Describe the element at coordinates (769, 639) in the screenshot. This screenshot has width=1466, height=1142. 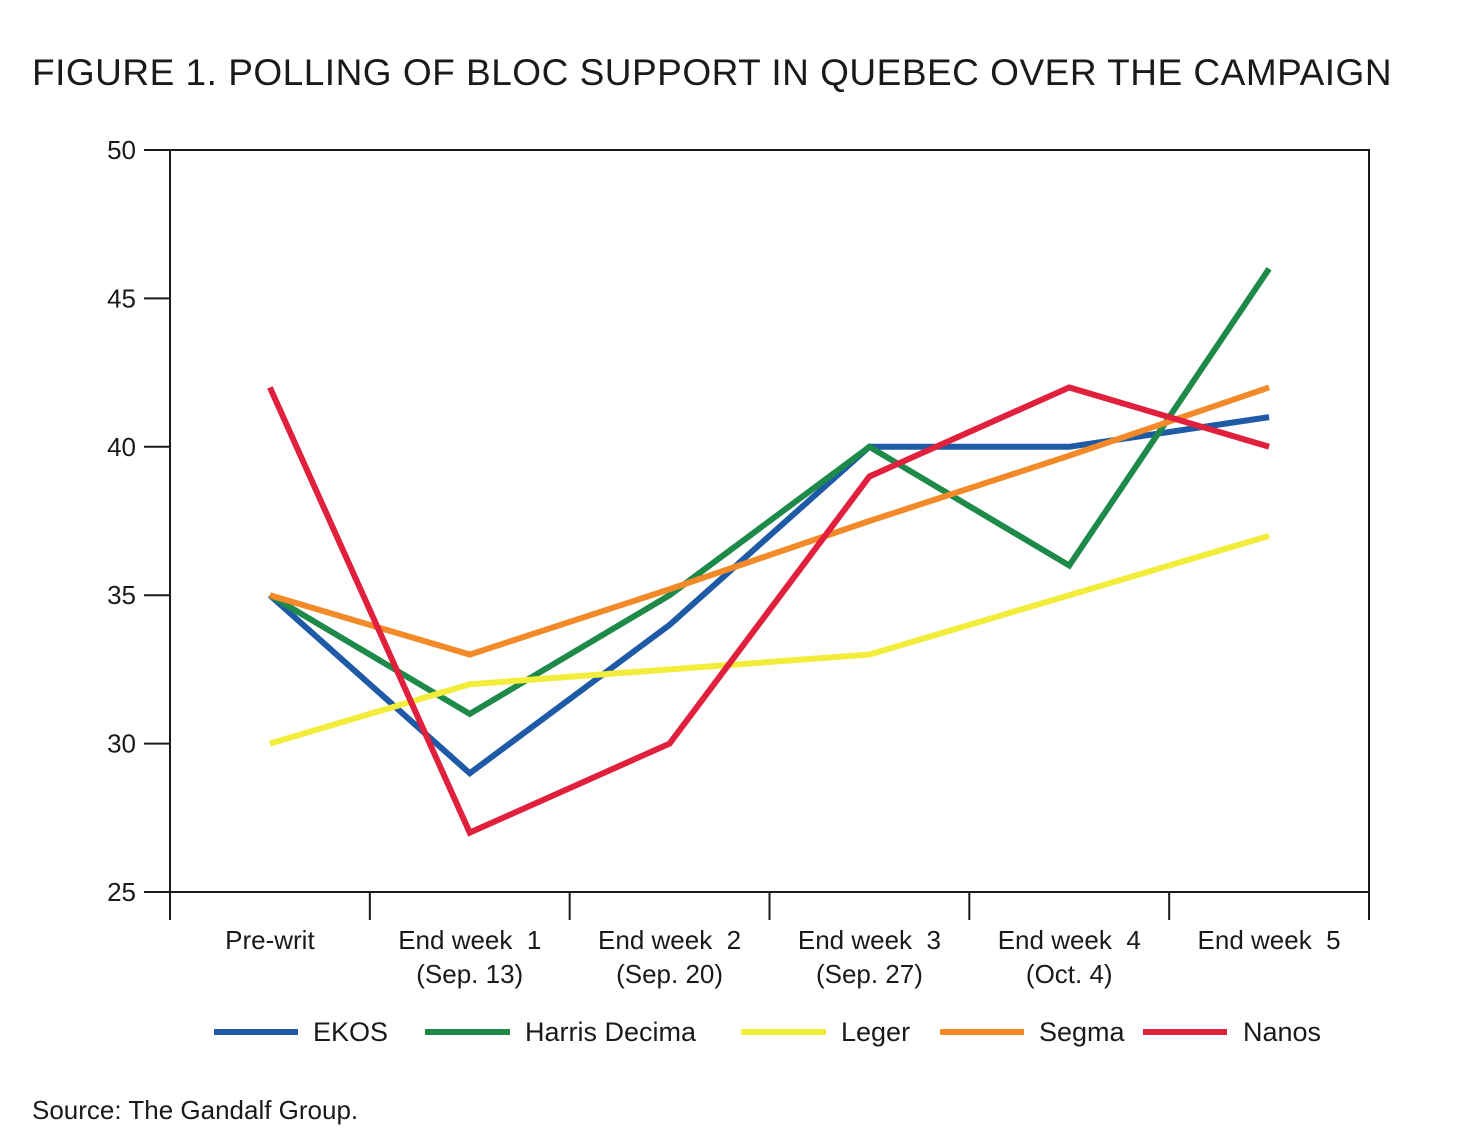
I see `series-line-leger` at that location.